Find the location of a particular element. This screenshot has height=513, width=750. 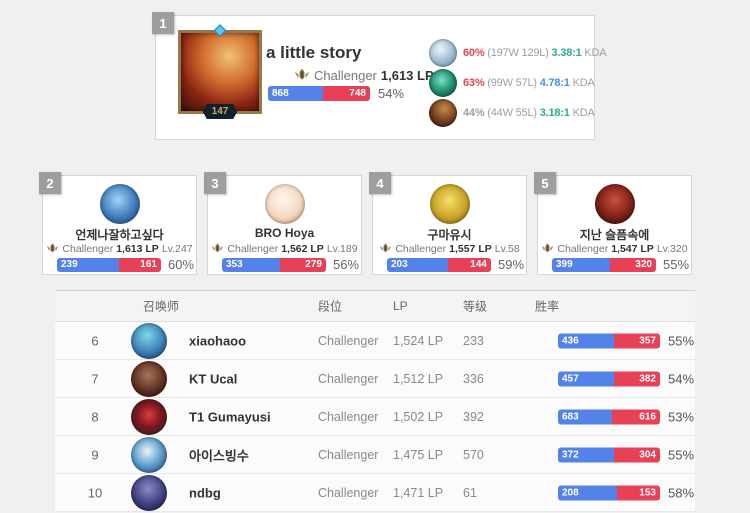

champion-kda: 3.18:1 is located at coordinates (554, 113).